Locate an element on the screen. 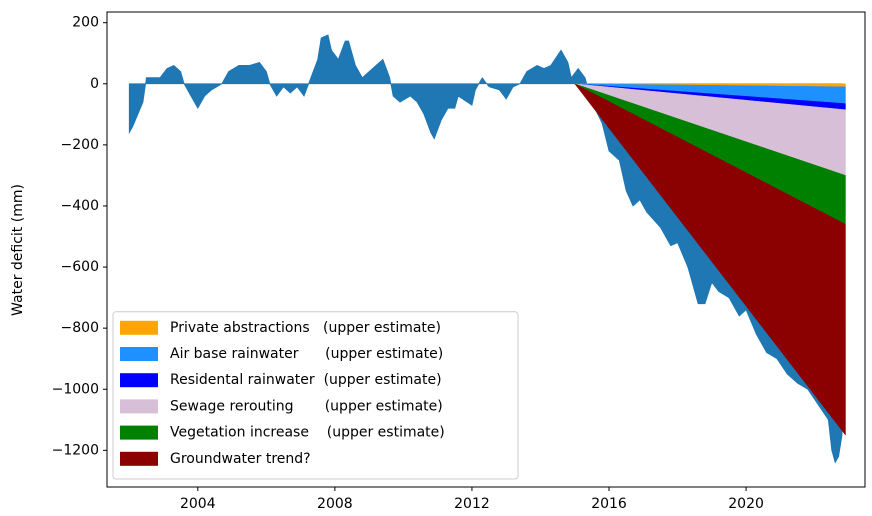 This screenshot has width=872, height=516. y-tick-label: −1200 is located at coordinates (75, 450).